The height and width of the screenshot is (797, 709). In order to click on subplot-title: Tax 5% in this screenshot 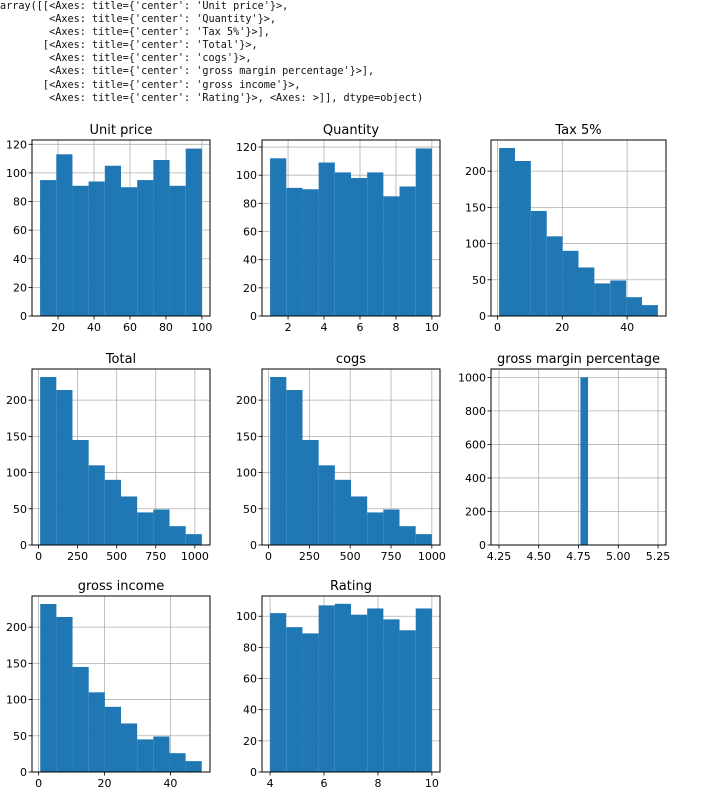, I will do `click(577, 130)`.